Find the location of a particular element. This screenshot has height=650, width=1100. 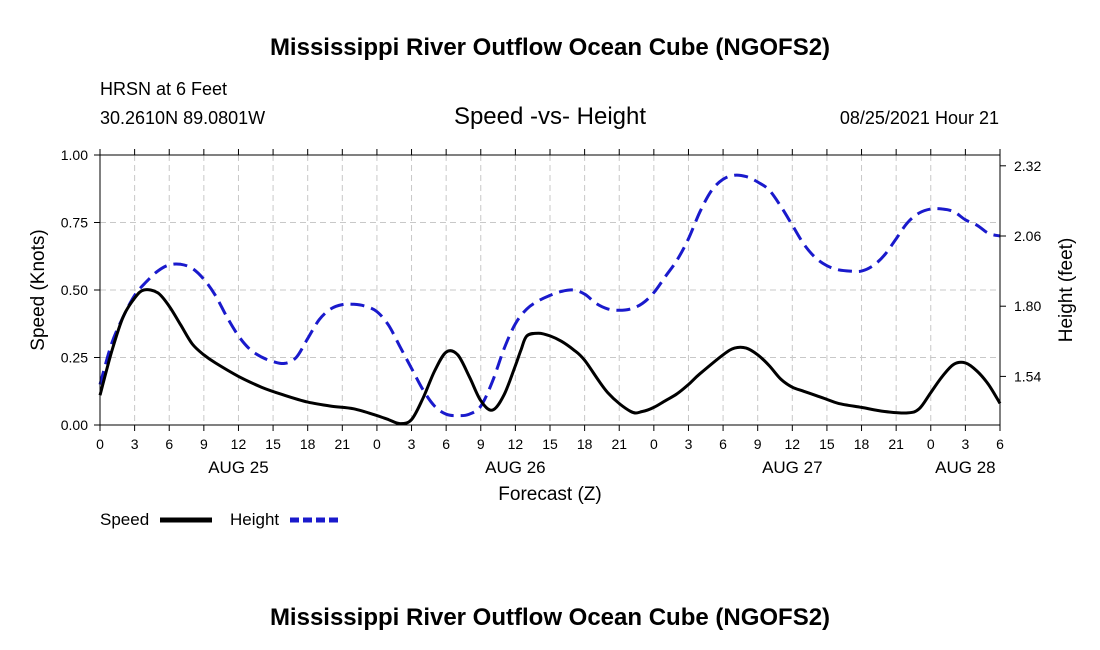

y-tick-label: 0.75 is located at coordinates (74, 223).